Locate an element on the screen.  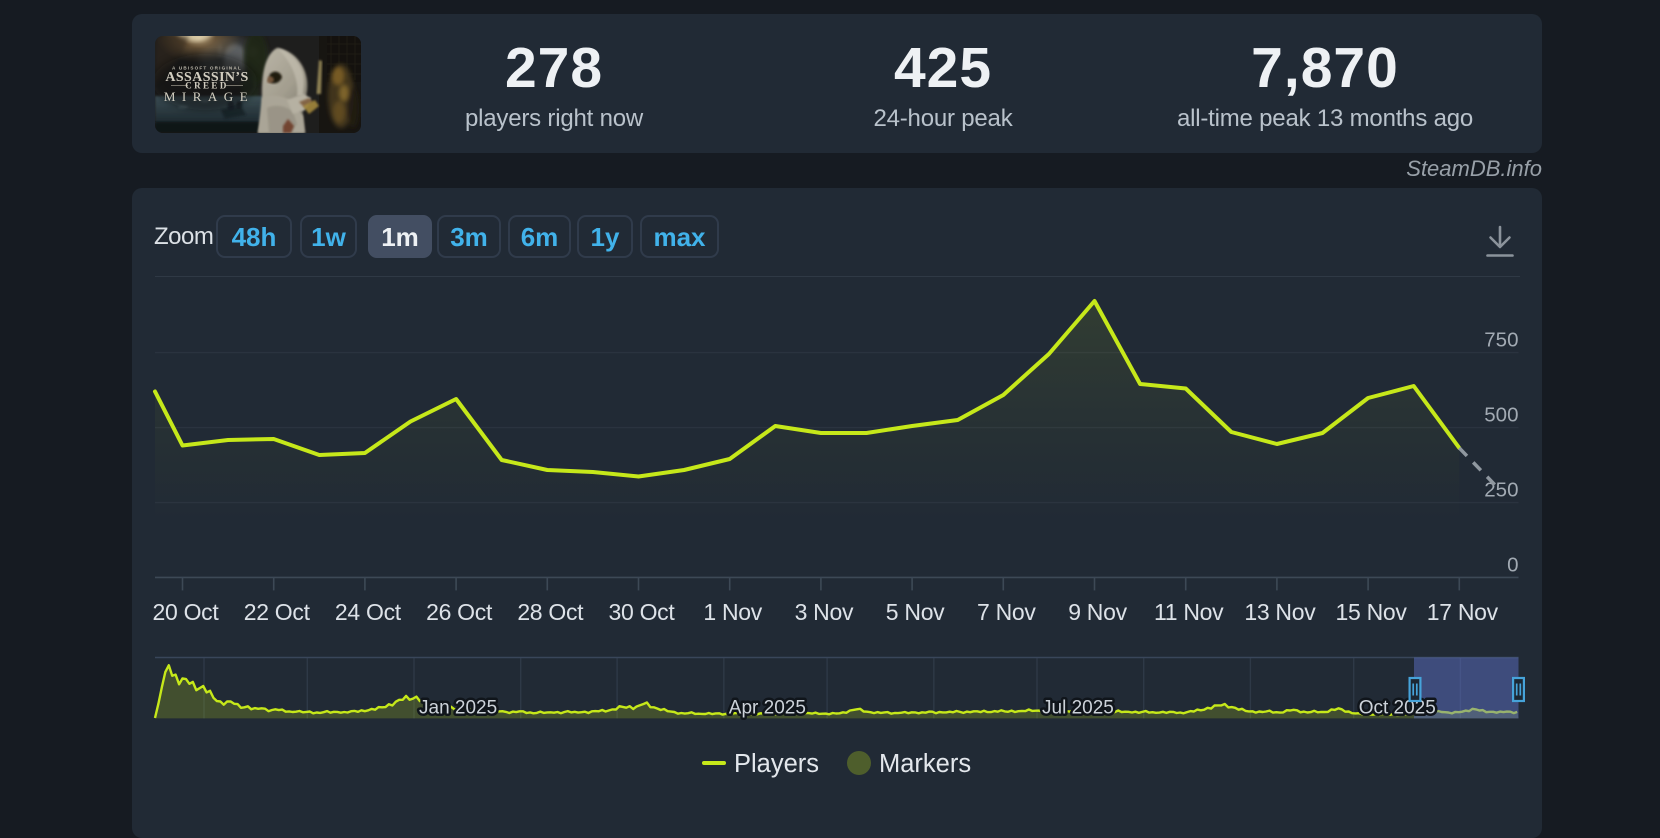
svg-text: 24 Oct is located at coordinates (368, 612).